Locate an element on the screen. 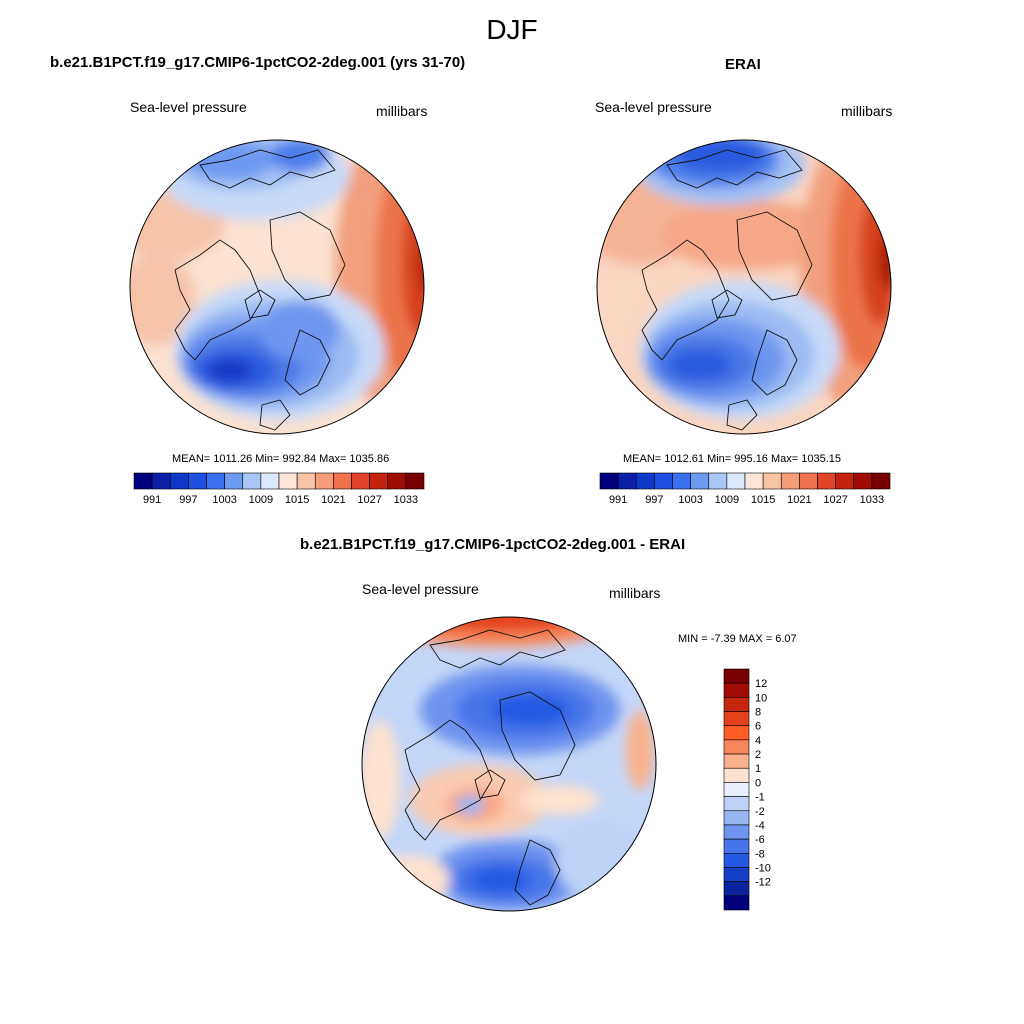 Image resolution: width=1024 pixels, height=1024 pixels. left-colorbar-label: 991 is located at coordinates (152, 500).